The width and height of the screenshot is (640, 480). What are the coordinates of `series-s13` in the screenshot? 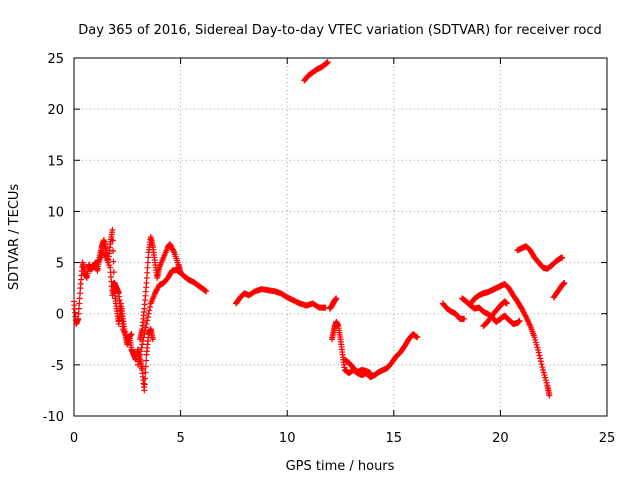 It's located at (495, 313).